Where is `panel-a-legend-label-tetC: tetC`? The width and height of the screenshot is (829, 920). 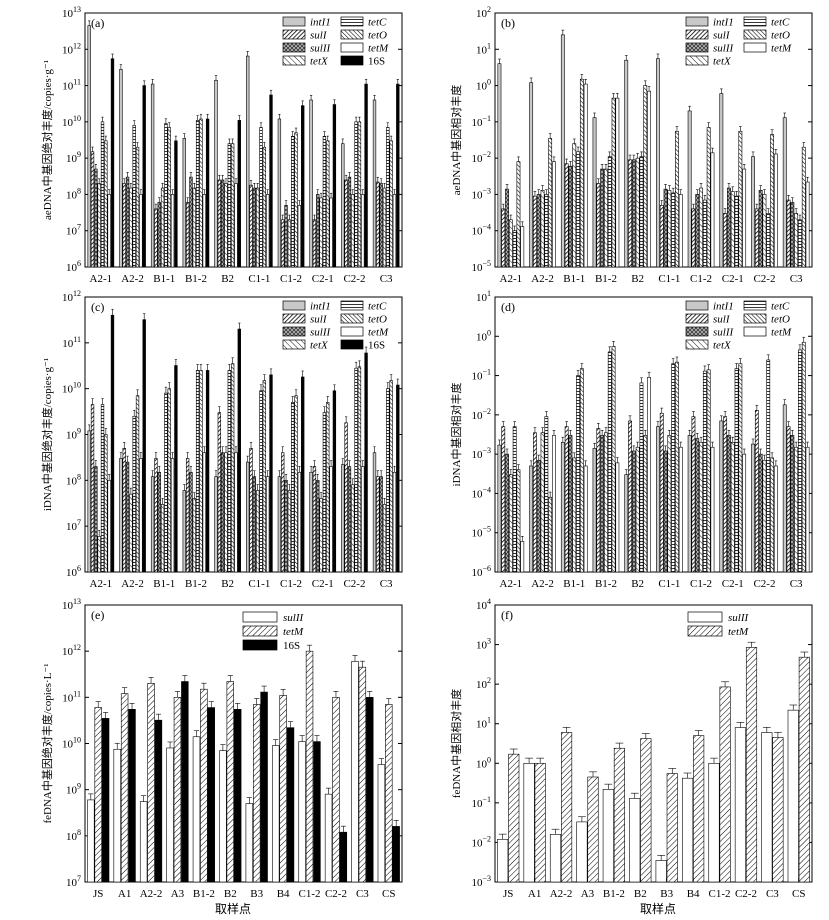 panel-a-legend-label-tetC: tetC is located at coordinates (377, 23).